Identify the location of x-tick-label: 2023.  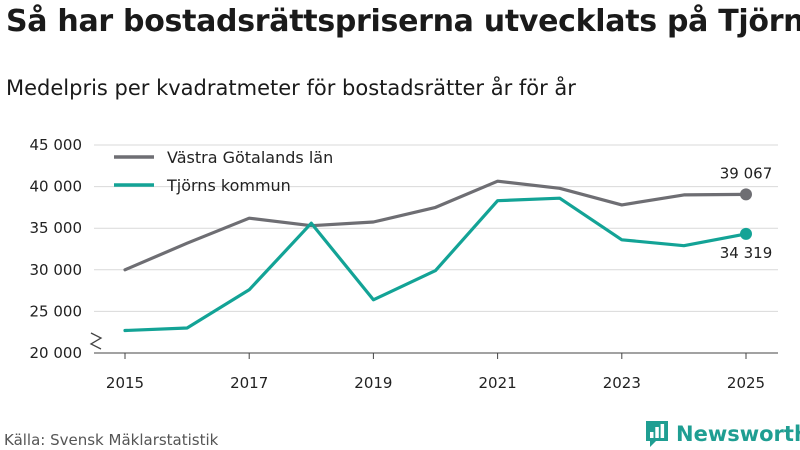
(622, 383).